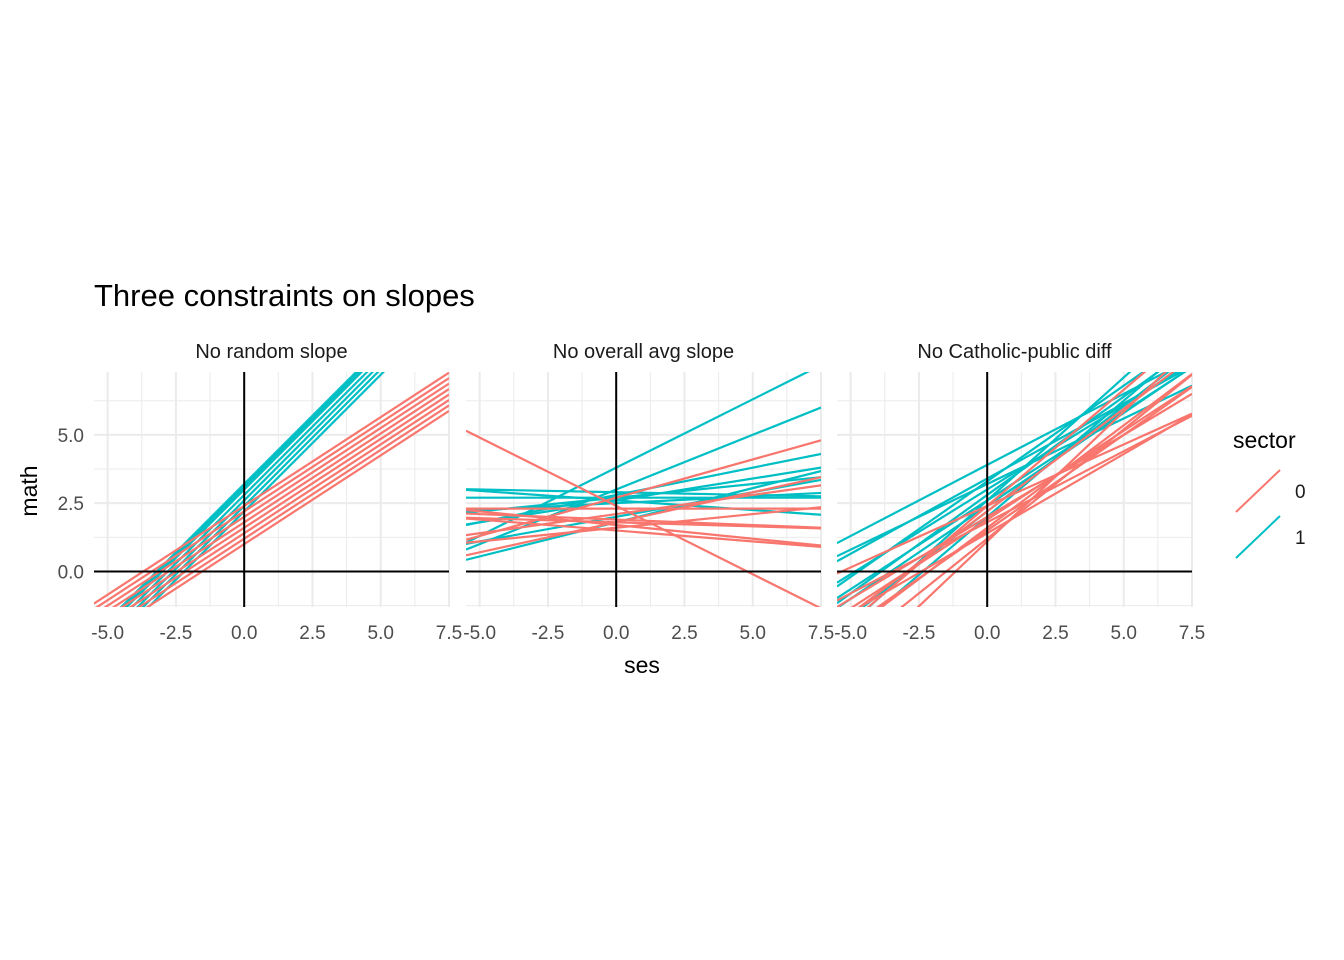 This screenshot has width=1344, height=960. Describe the element at coordinates (284, 295) in the screenshot. I see `chart-title: Three constraints on slopes` at that location.